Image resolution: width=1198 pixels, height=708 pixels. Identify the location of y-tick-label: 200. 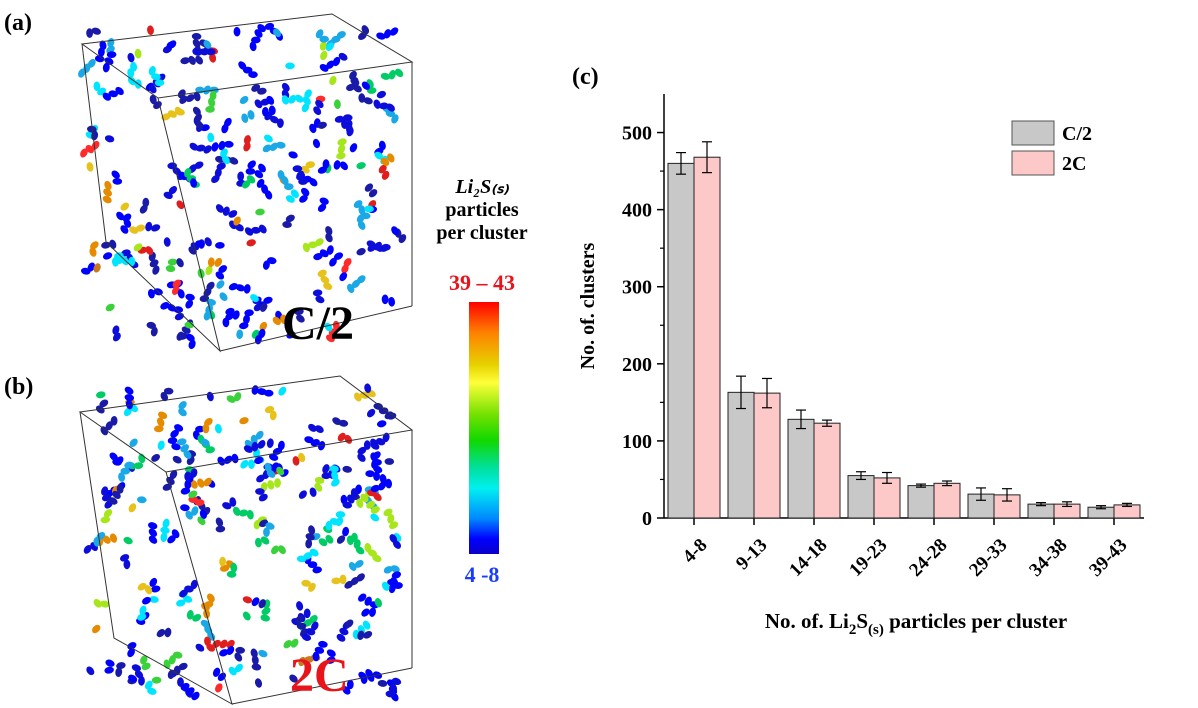
(637, 365).